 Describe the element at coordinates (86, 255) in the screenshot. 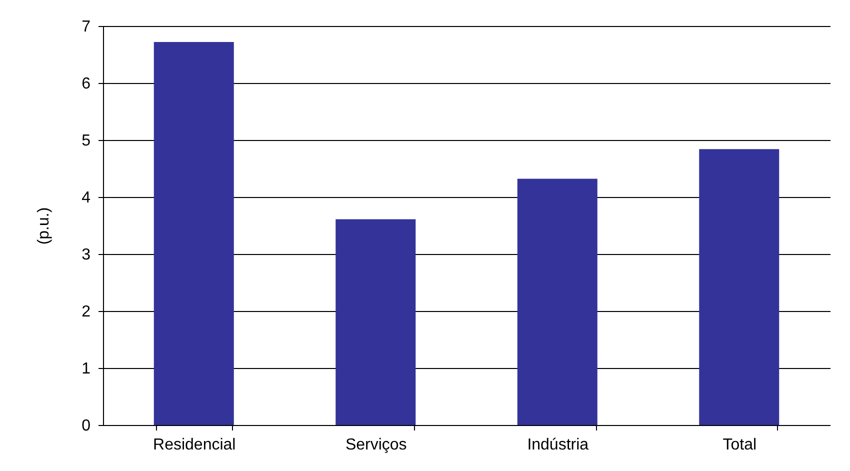

I see `y-tick-label: 3` at that location.